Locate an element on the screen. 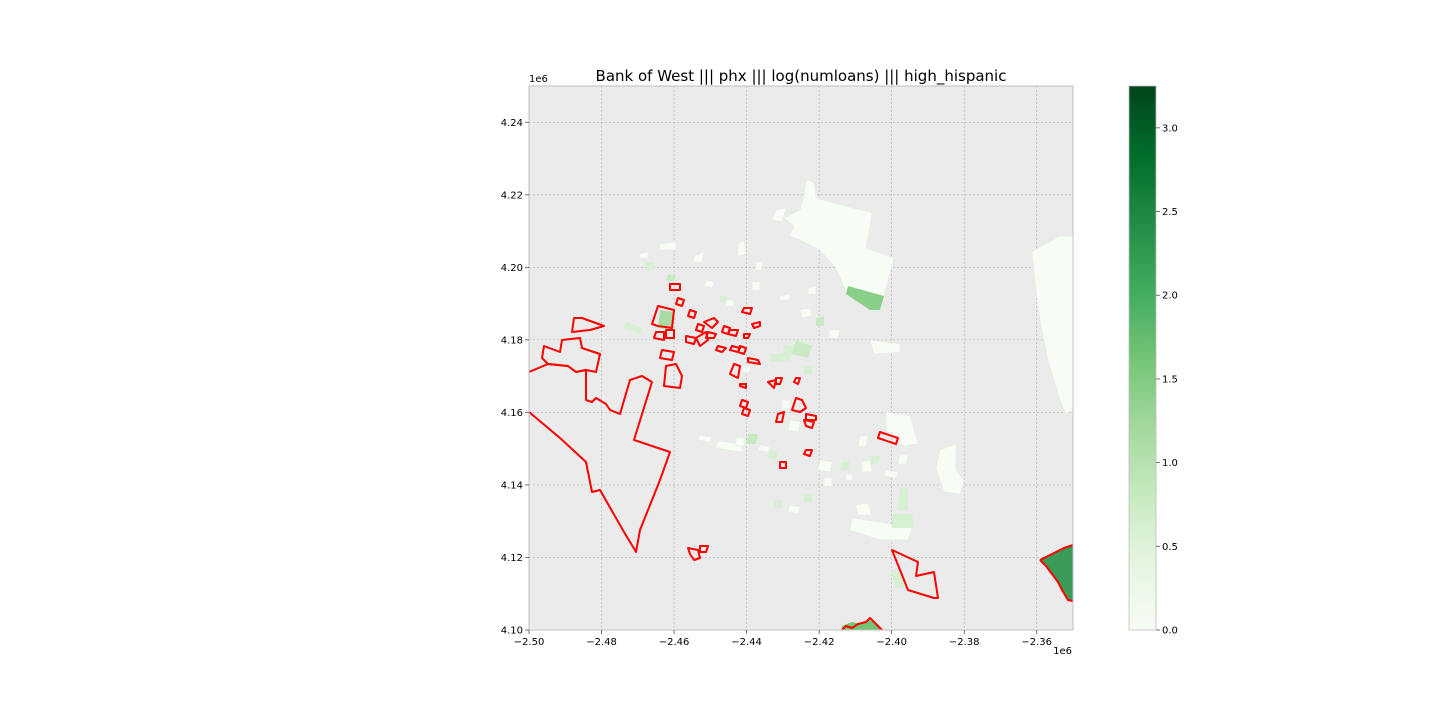 The image size is (1440, 720). tract-north-large is located at coordinates (839, 245).